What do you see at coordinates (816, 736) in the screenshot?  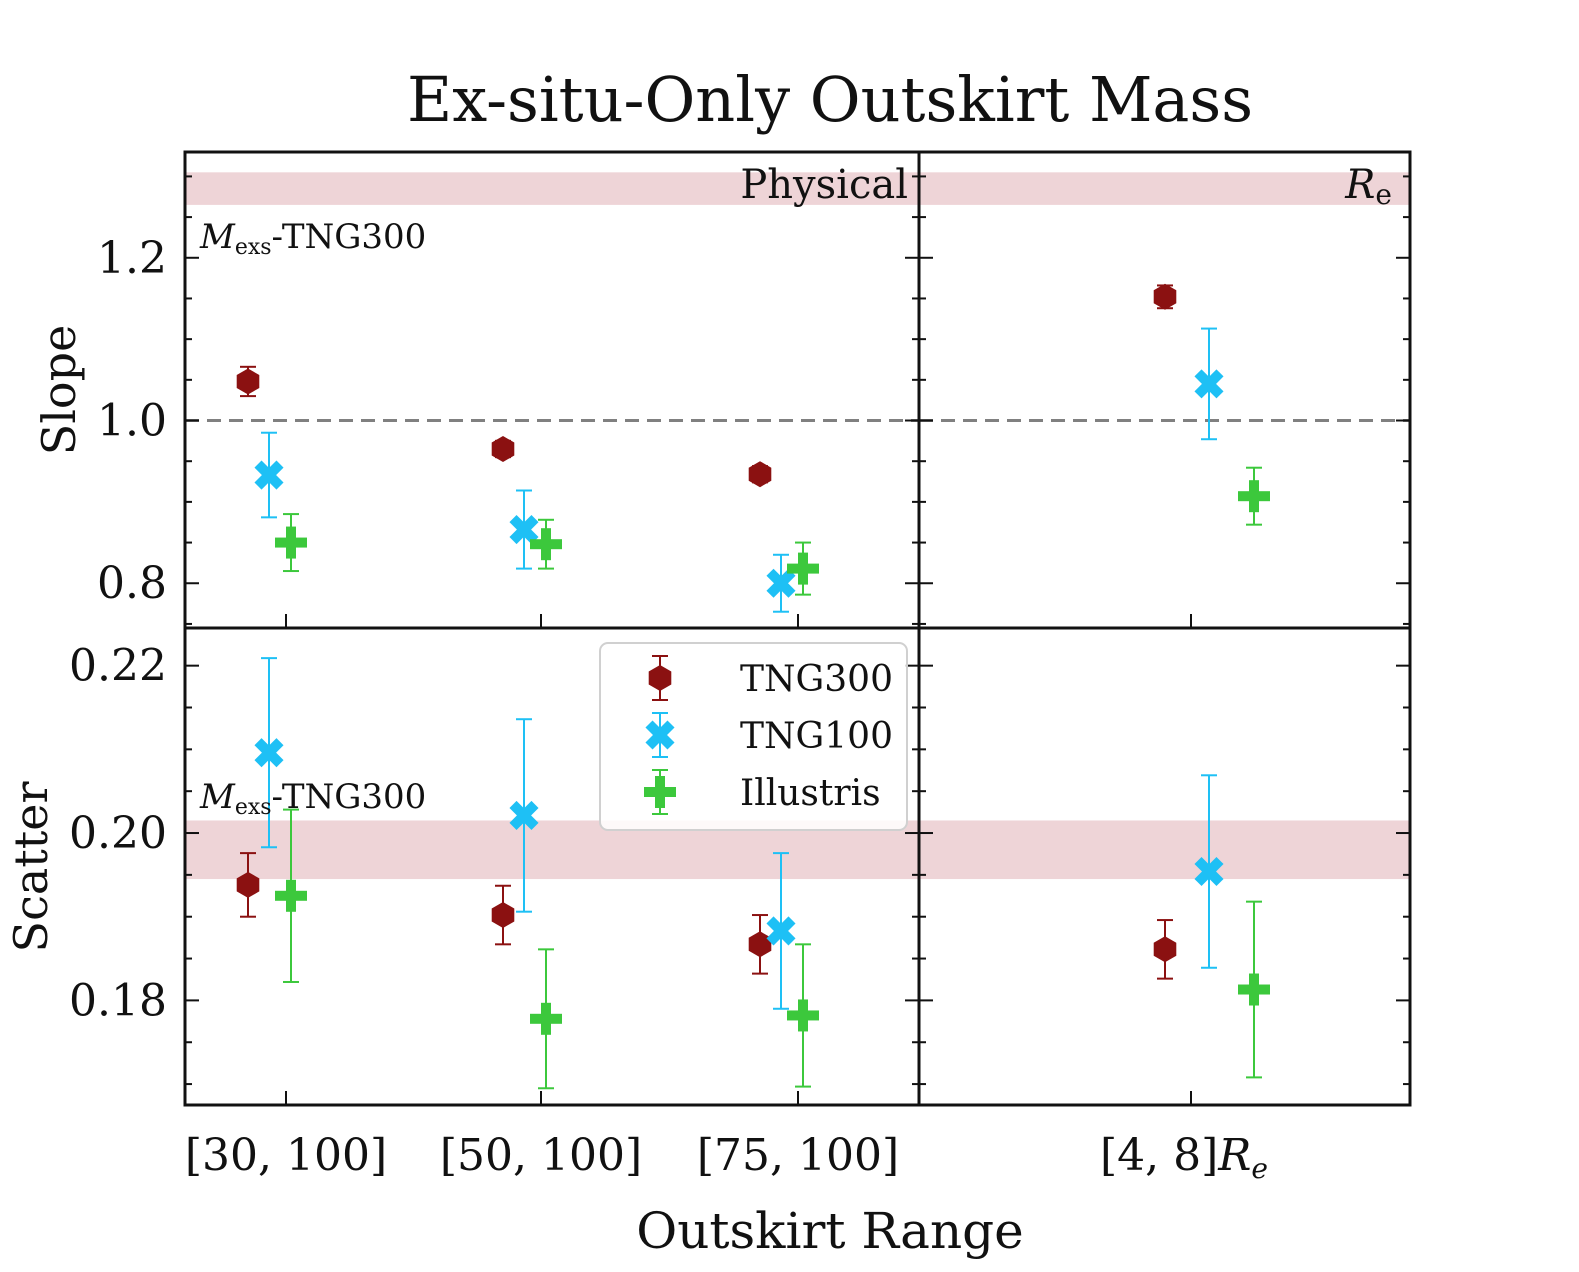 I see `legend-label: TNG100` at bounding box center [816, 736].